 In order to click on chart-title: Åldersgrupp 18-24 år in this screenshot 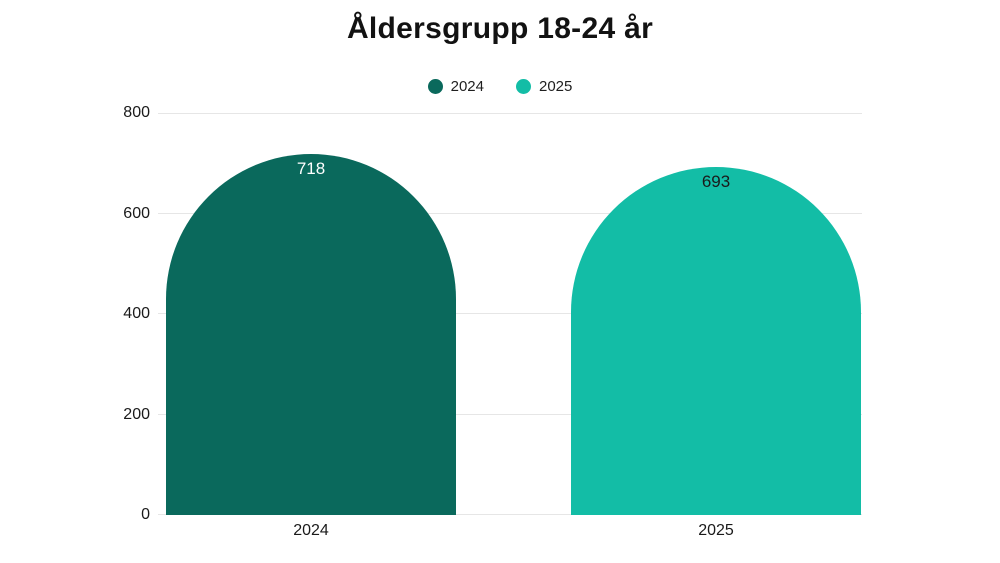, I will do `click(500, 28)`.